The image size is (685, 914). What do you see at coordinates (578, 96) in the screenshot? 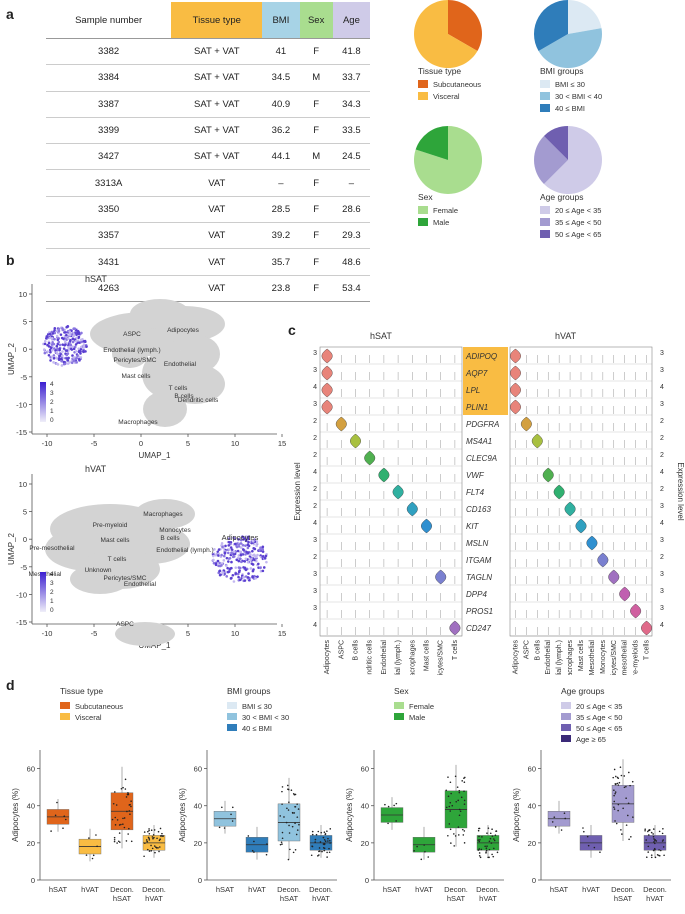
I see `pie-legend-item: 30 < BMI < 40` at bounding box center [578, 96].